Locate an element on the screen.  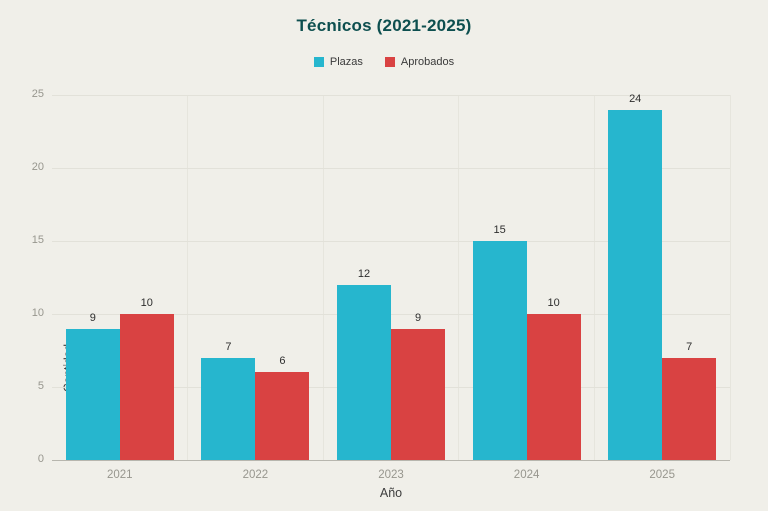
bar-value-label: 6 is located at coordinates (282, 361).